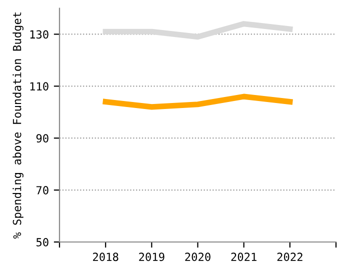 This screenshot has width=350, height=275. What do you see at coordinates (42, 242) in the screenshot?
I see `y-tick-label: 50` at bounding box center [42, 242].